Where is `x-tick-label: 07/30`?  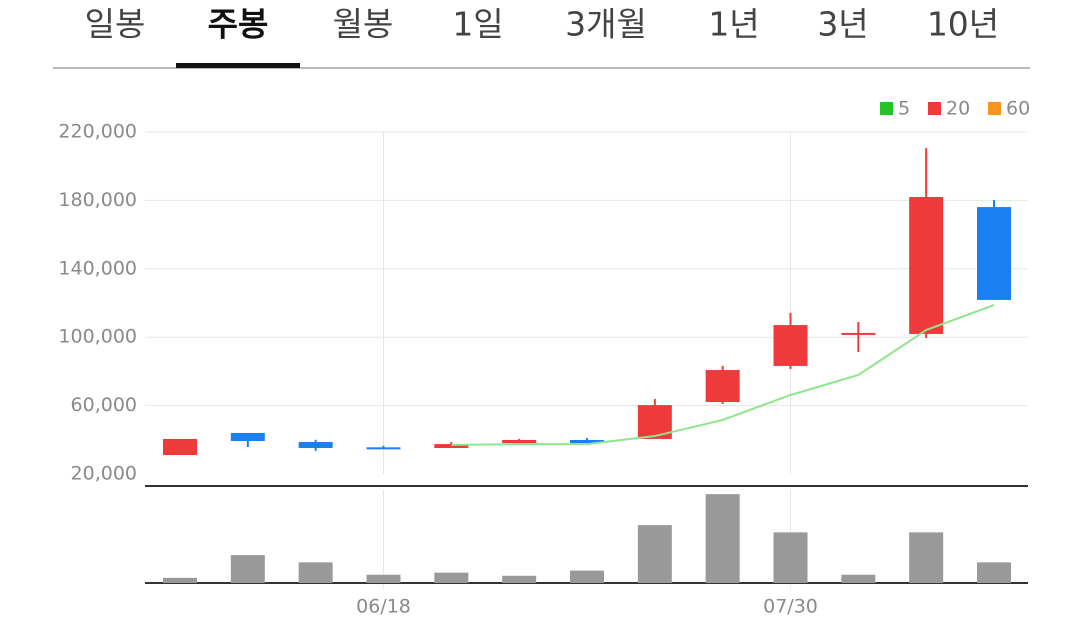 x-tick-label: 07/30 is located at coordinates (790, 607).